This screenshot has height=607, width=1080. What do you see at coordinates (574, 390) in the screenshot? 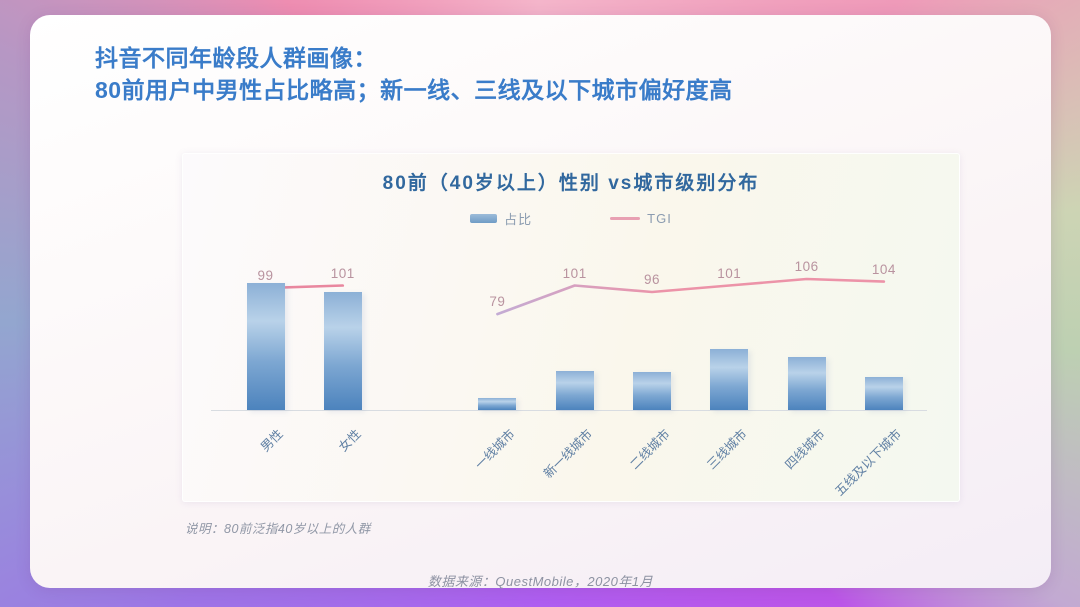
I see `bar-新一线城市` at bounding box center [574, 390].